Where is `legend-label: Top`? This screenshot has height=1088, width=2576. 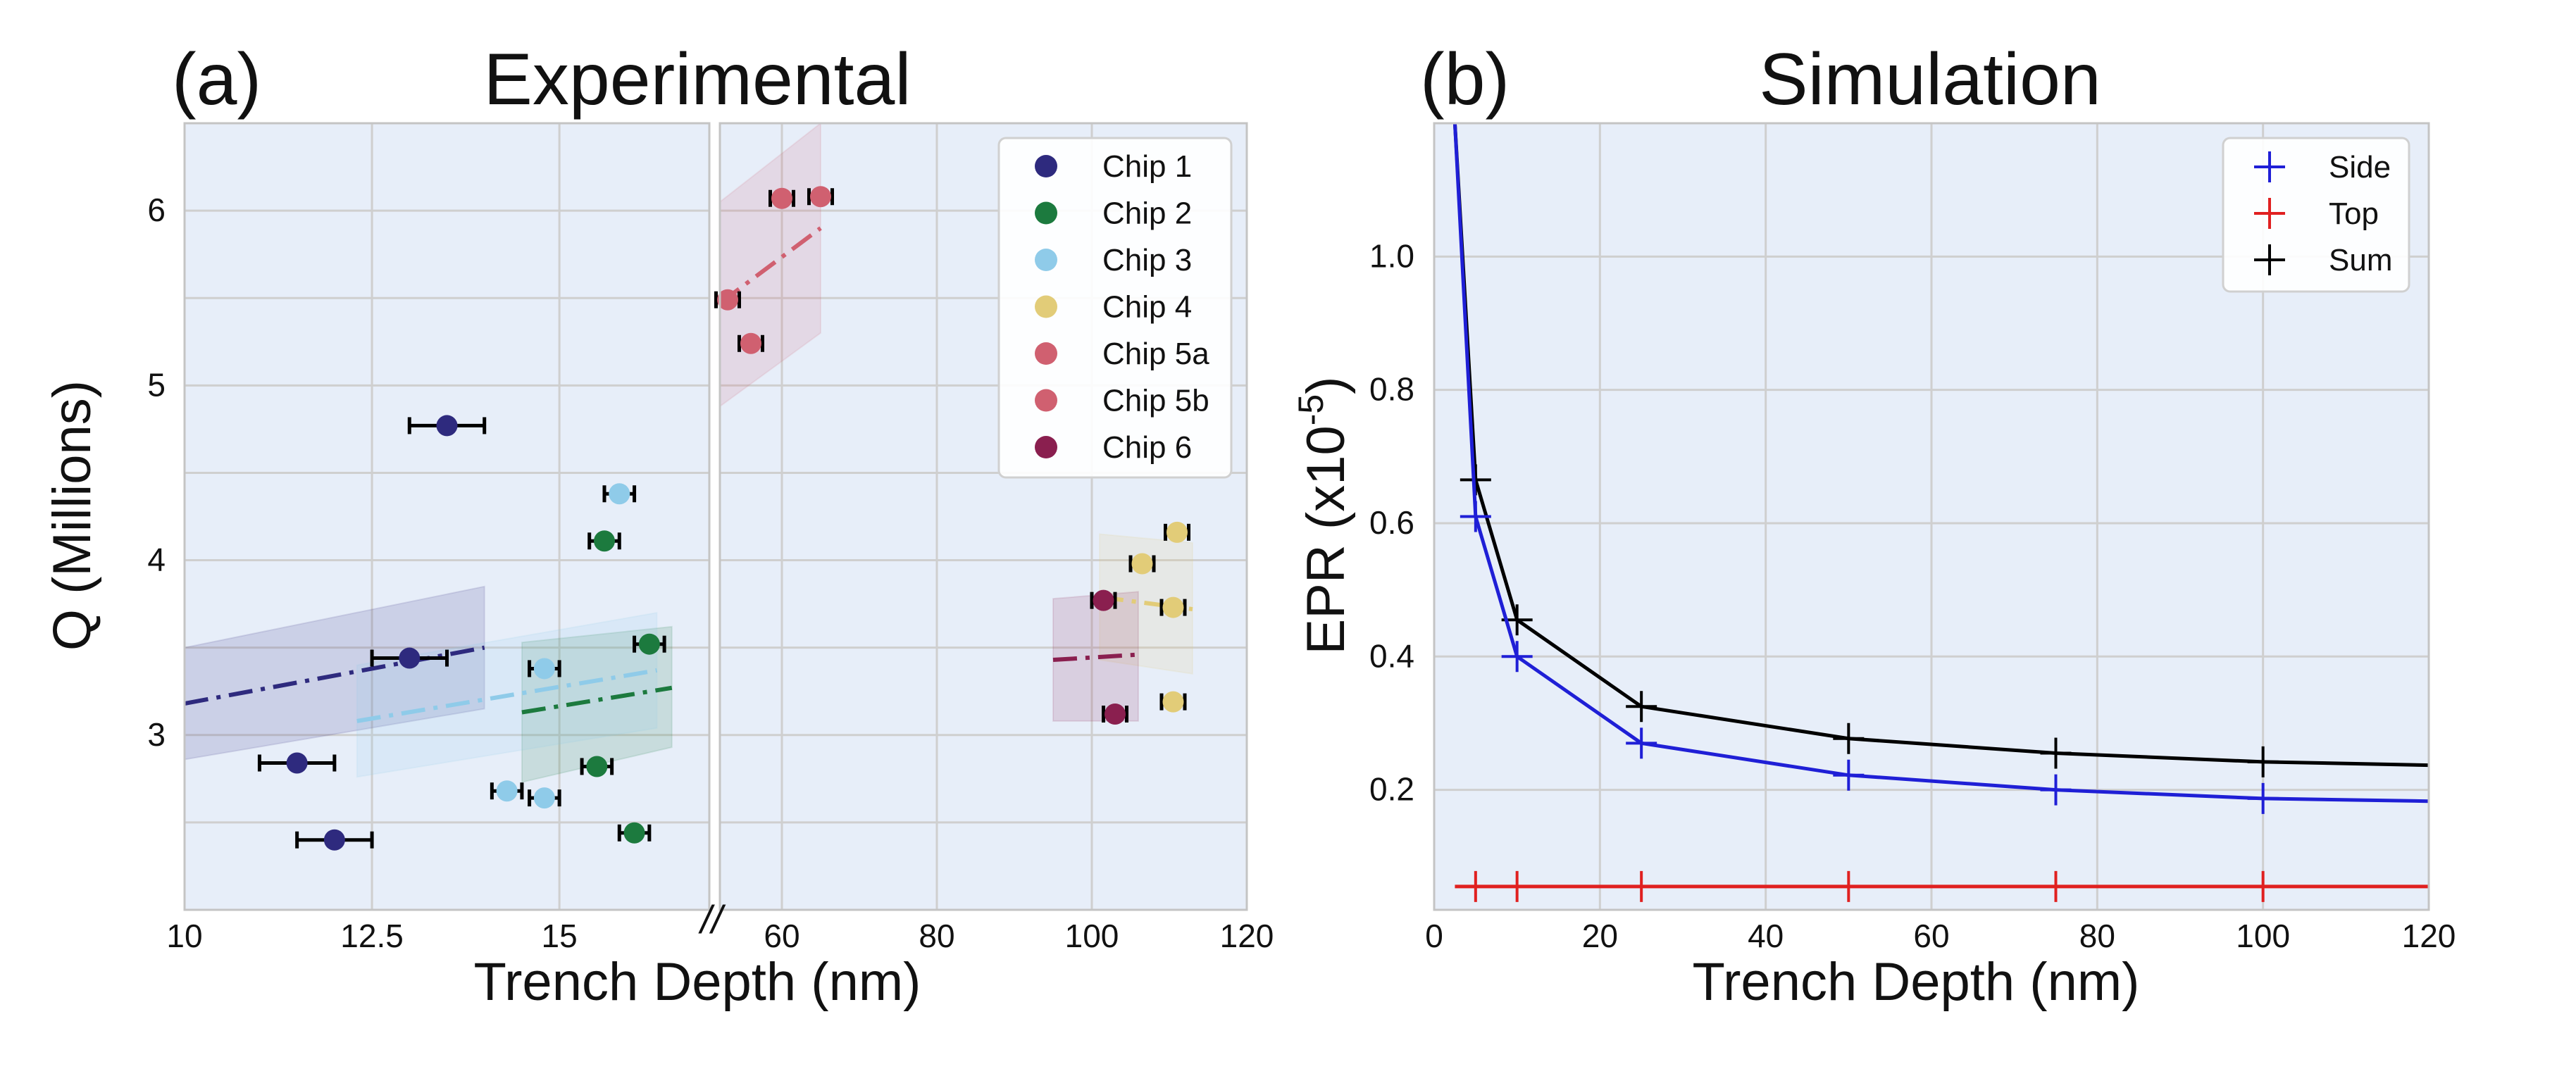 legend-label: Top is located at coordinates (2354, 213).